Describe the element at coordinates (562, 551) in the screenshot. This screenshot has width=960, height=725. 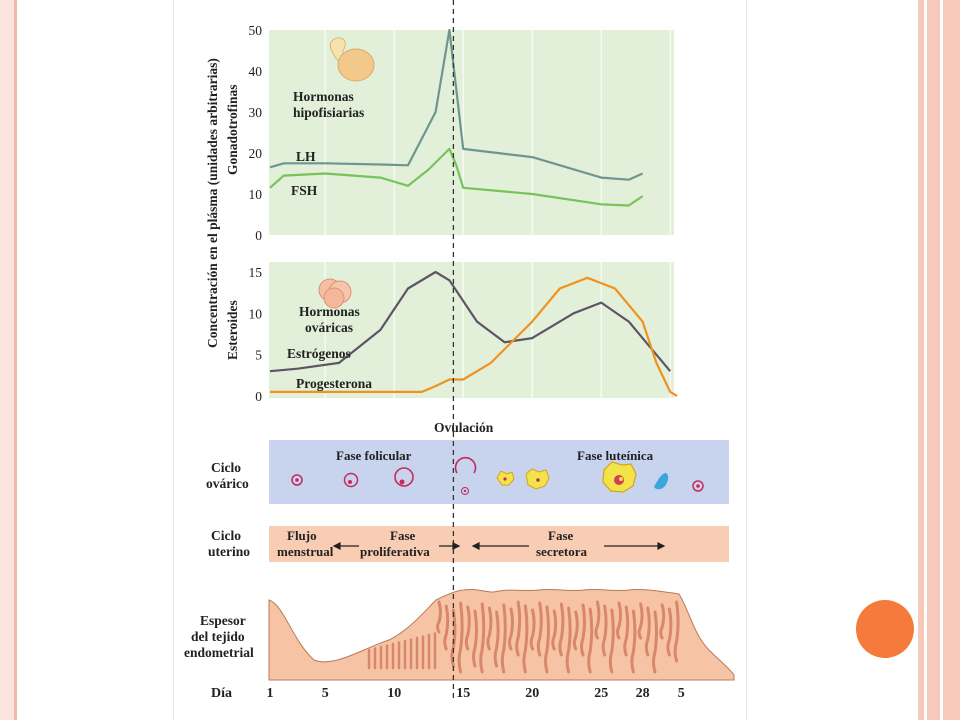
I see `secretory-phase-line2: secretora` at that location.